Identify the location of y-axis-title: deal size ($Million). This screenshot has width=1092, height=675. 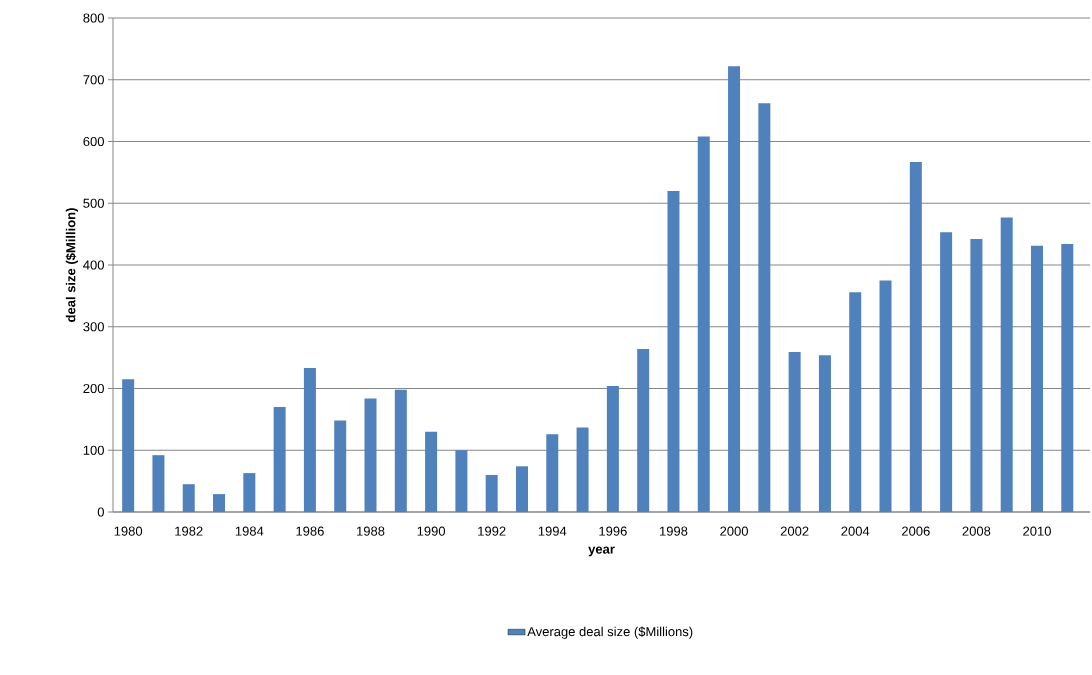
(71, 265).